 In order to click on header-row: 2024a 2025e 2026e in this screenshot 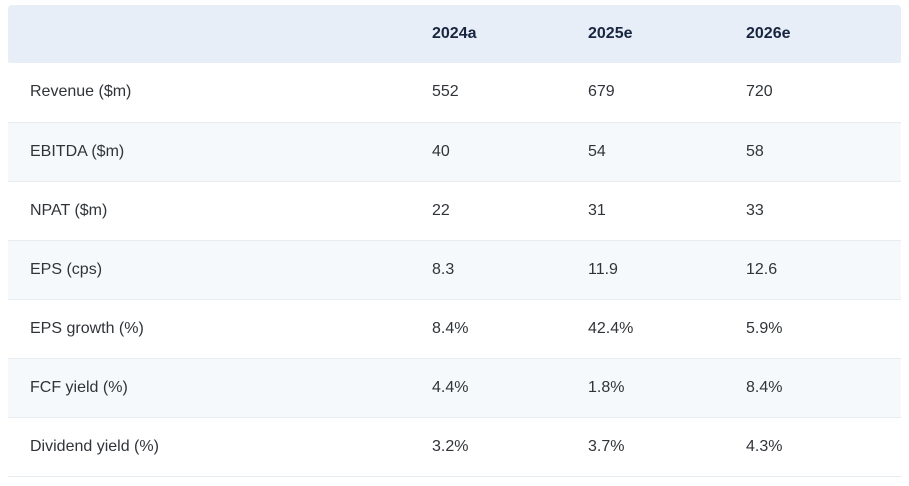, I will do `click(454, 34)`.